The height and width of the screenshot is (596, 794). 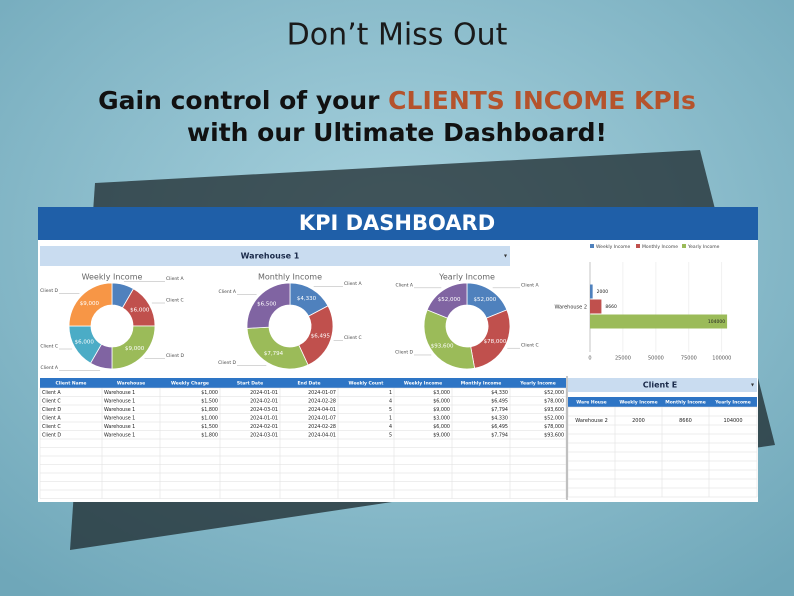 I want to click on filter-dropdown, so click(x=275, y=256).